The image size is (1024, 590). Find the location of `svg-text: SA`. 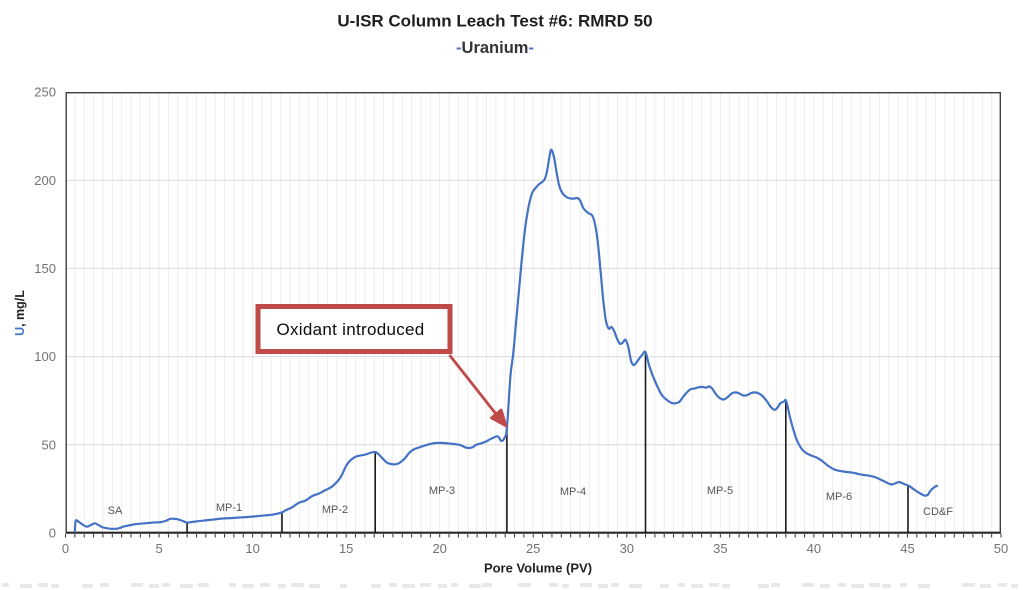

svg-text: SA is located at coordinates (115, 511).